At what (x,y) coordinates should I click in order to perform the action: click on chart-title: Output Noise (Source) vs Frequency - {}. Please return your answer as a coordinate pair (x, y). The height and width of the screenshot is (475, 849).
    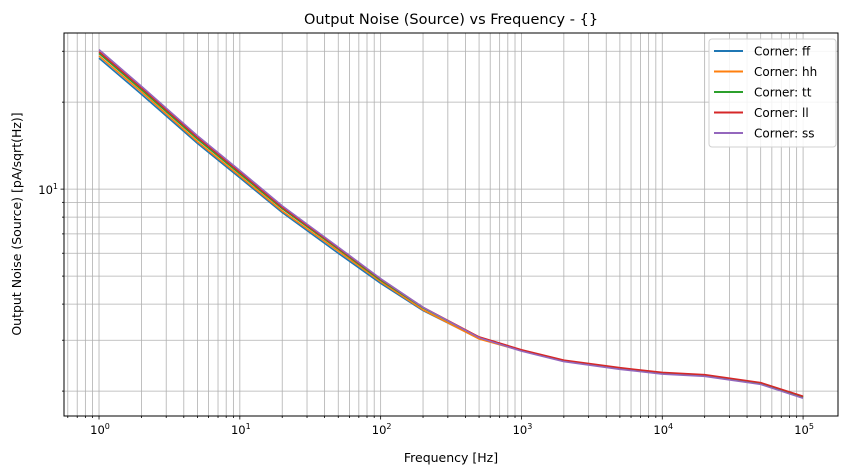
    Looking at the image, I should click on (451, 20).